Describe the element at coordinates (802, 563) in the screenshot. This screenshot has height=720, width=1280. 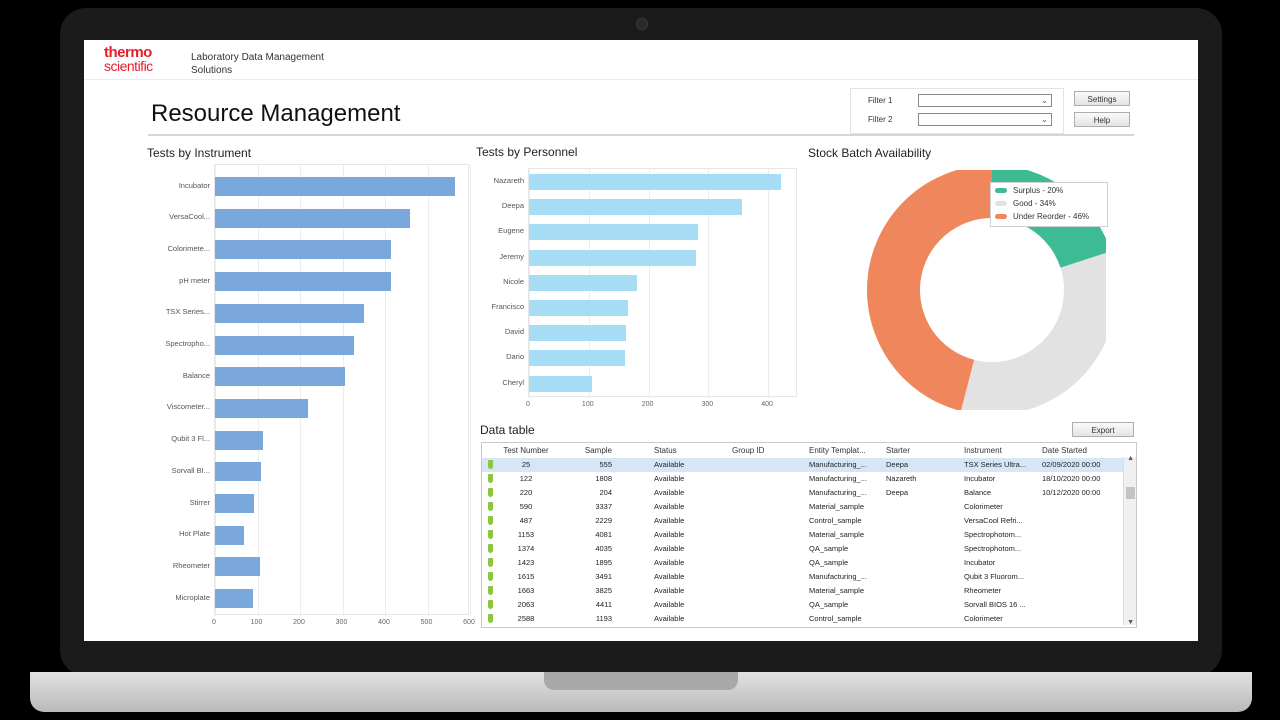
I see `table-row: 1423 1895 Available QA_sample Incubator` at that location.